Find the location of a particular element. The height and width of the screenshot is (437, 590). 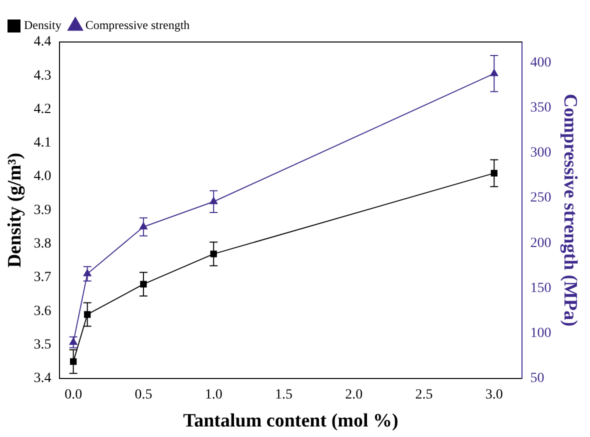

x-tick-label: 0.5 is located at coordinates (143, 394).